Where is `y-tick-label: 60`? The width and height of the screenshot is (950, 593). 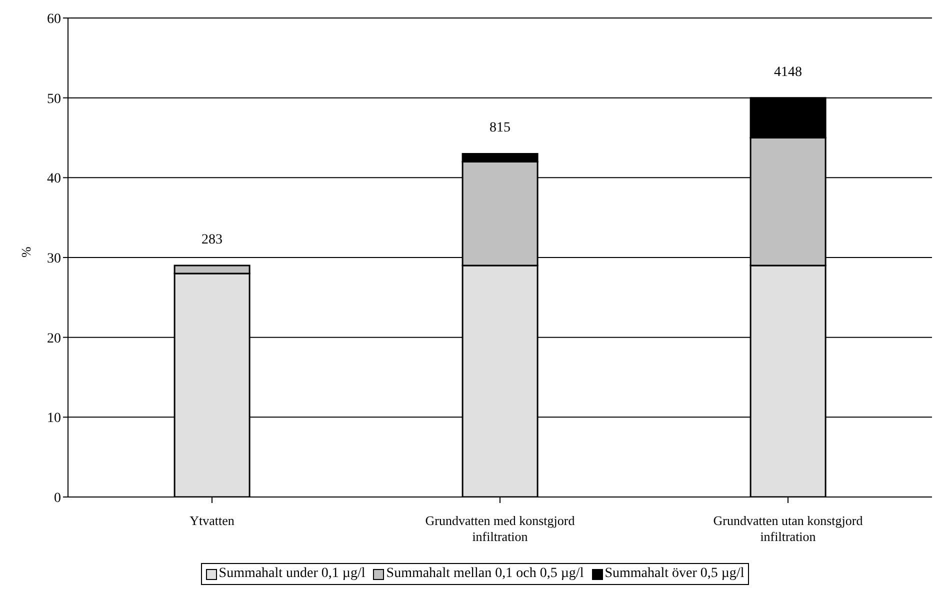 y-tick-label: 60 is located at coordinates (54, 19).